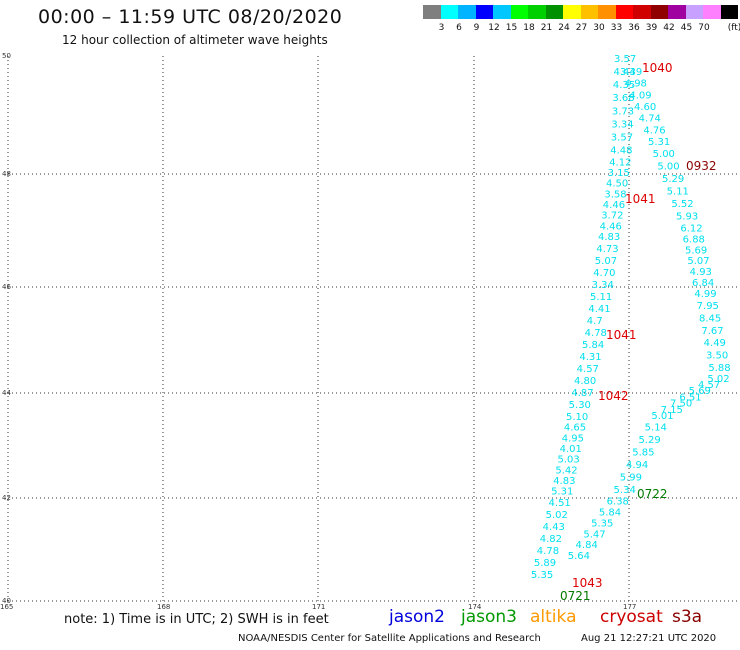 The image size is (740, 650). I want to click on wave-height-label: 4.80, so click(585, 381).